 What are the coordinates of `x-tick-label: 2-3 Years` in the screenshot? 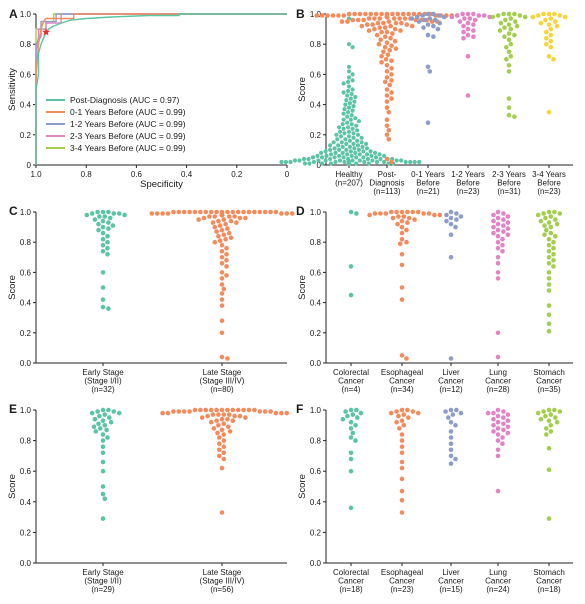 It's located at (509, 174).